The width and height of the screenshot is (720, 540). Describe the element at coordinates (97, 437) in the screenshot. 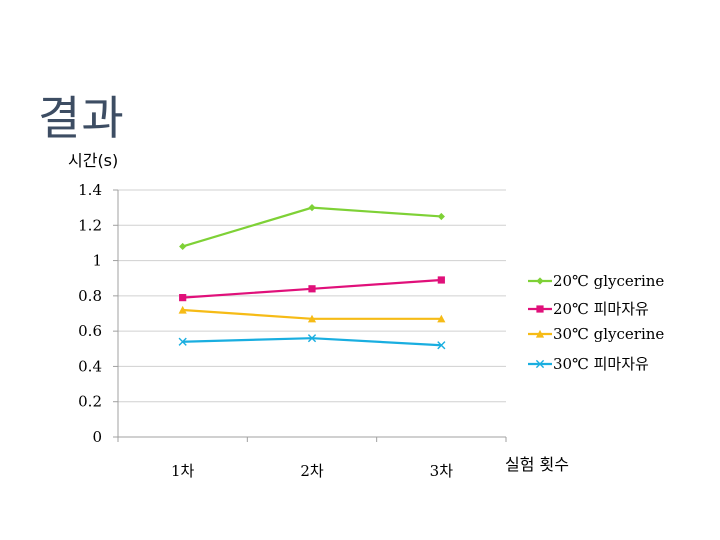

I see `y-tick-label: 0` at that location.